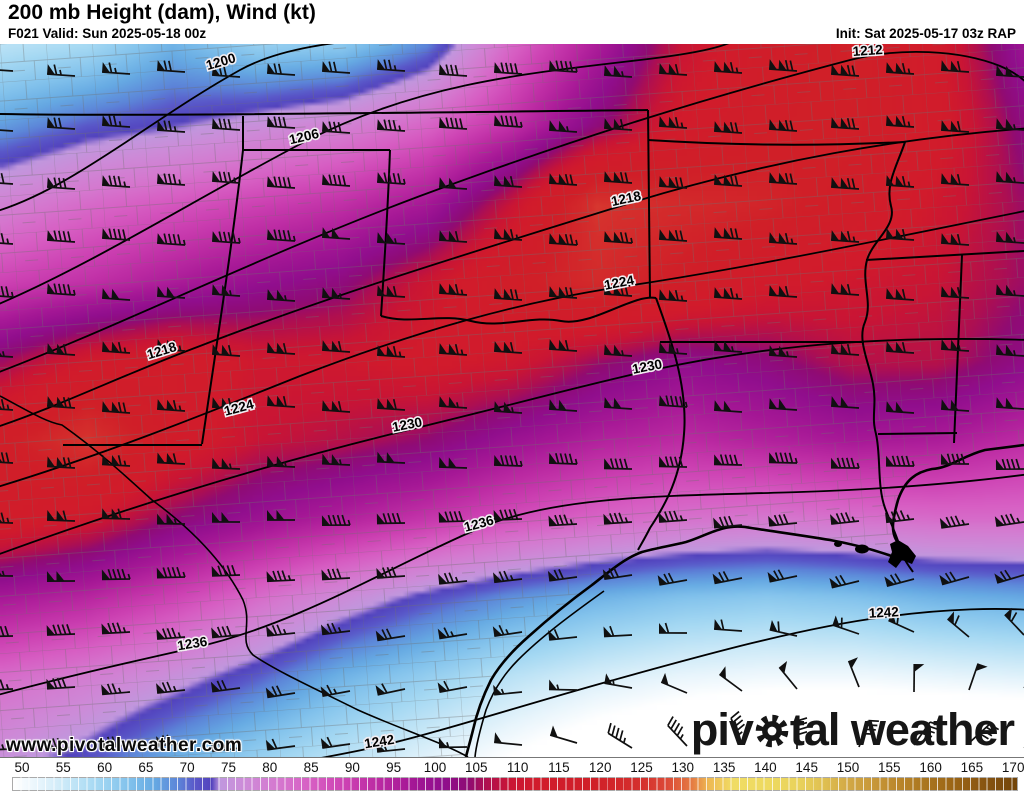 The image size is (1024, 791). I want to click on colorbar-tick: 140, so click(765, 767).